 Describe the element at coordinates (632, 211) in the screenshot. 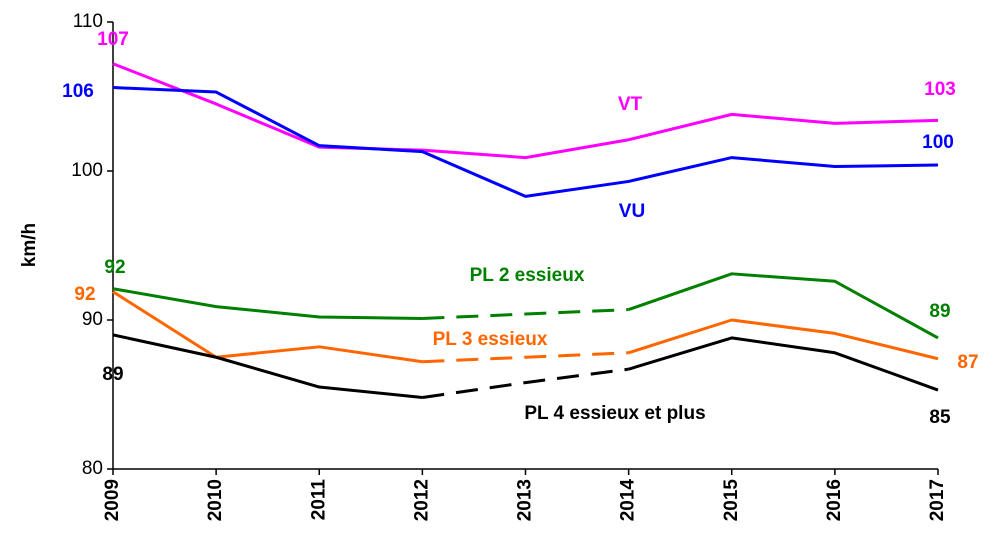

I see `series-label: VU` at that location.